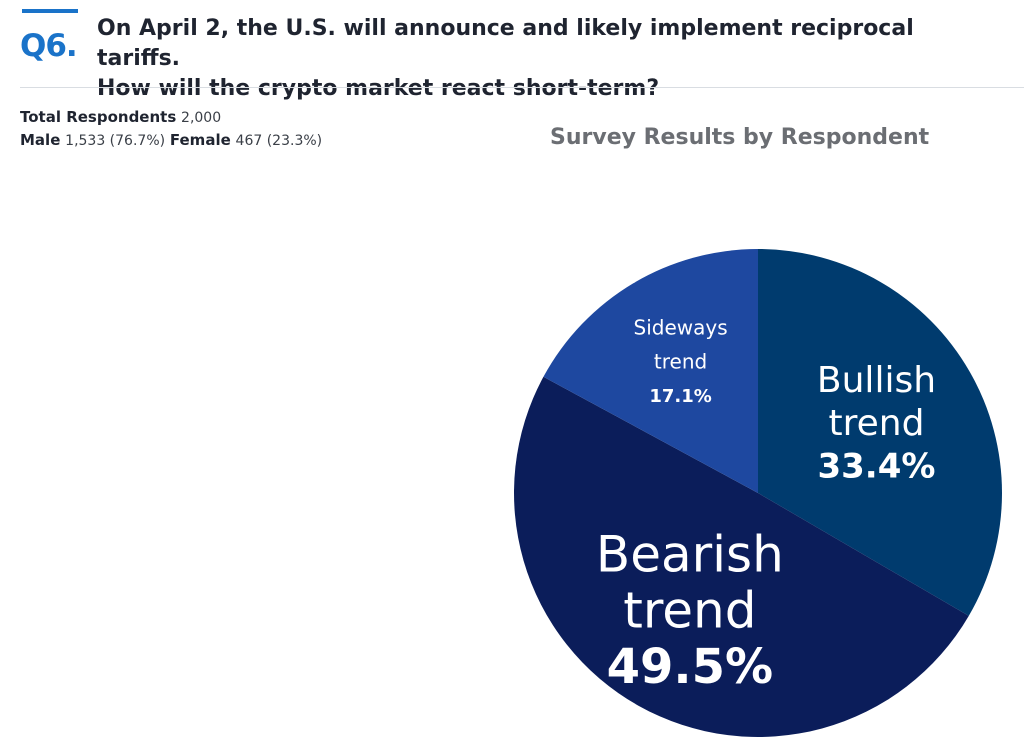  Describe the element at coordinates (877, 423) in the screenshot. I see `slice-label-bullish-name: trend` at that location.